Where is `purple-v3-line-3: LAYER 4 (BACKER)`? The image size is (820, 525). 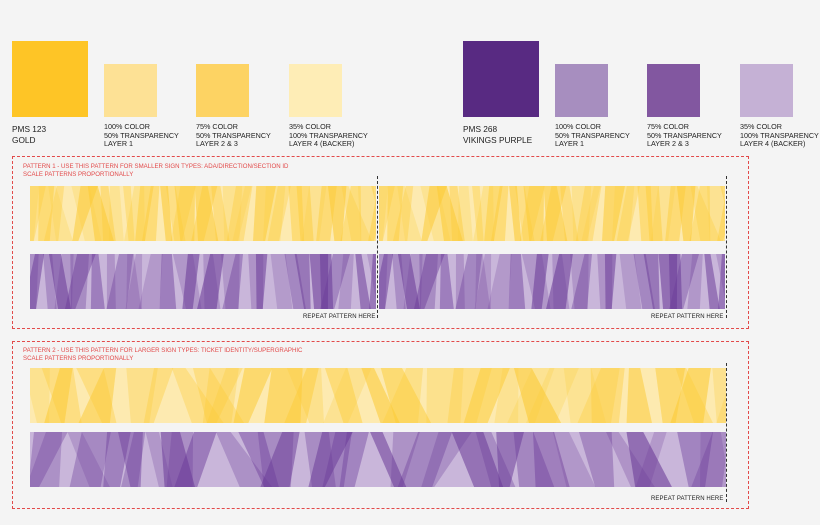 purple-v3-line-3: LAYER 4 (BACKER) is located at coordinates (773, 144).